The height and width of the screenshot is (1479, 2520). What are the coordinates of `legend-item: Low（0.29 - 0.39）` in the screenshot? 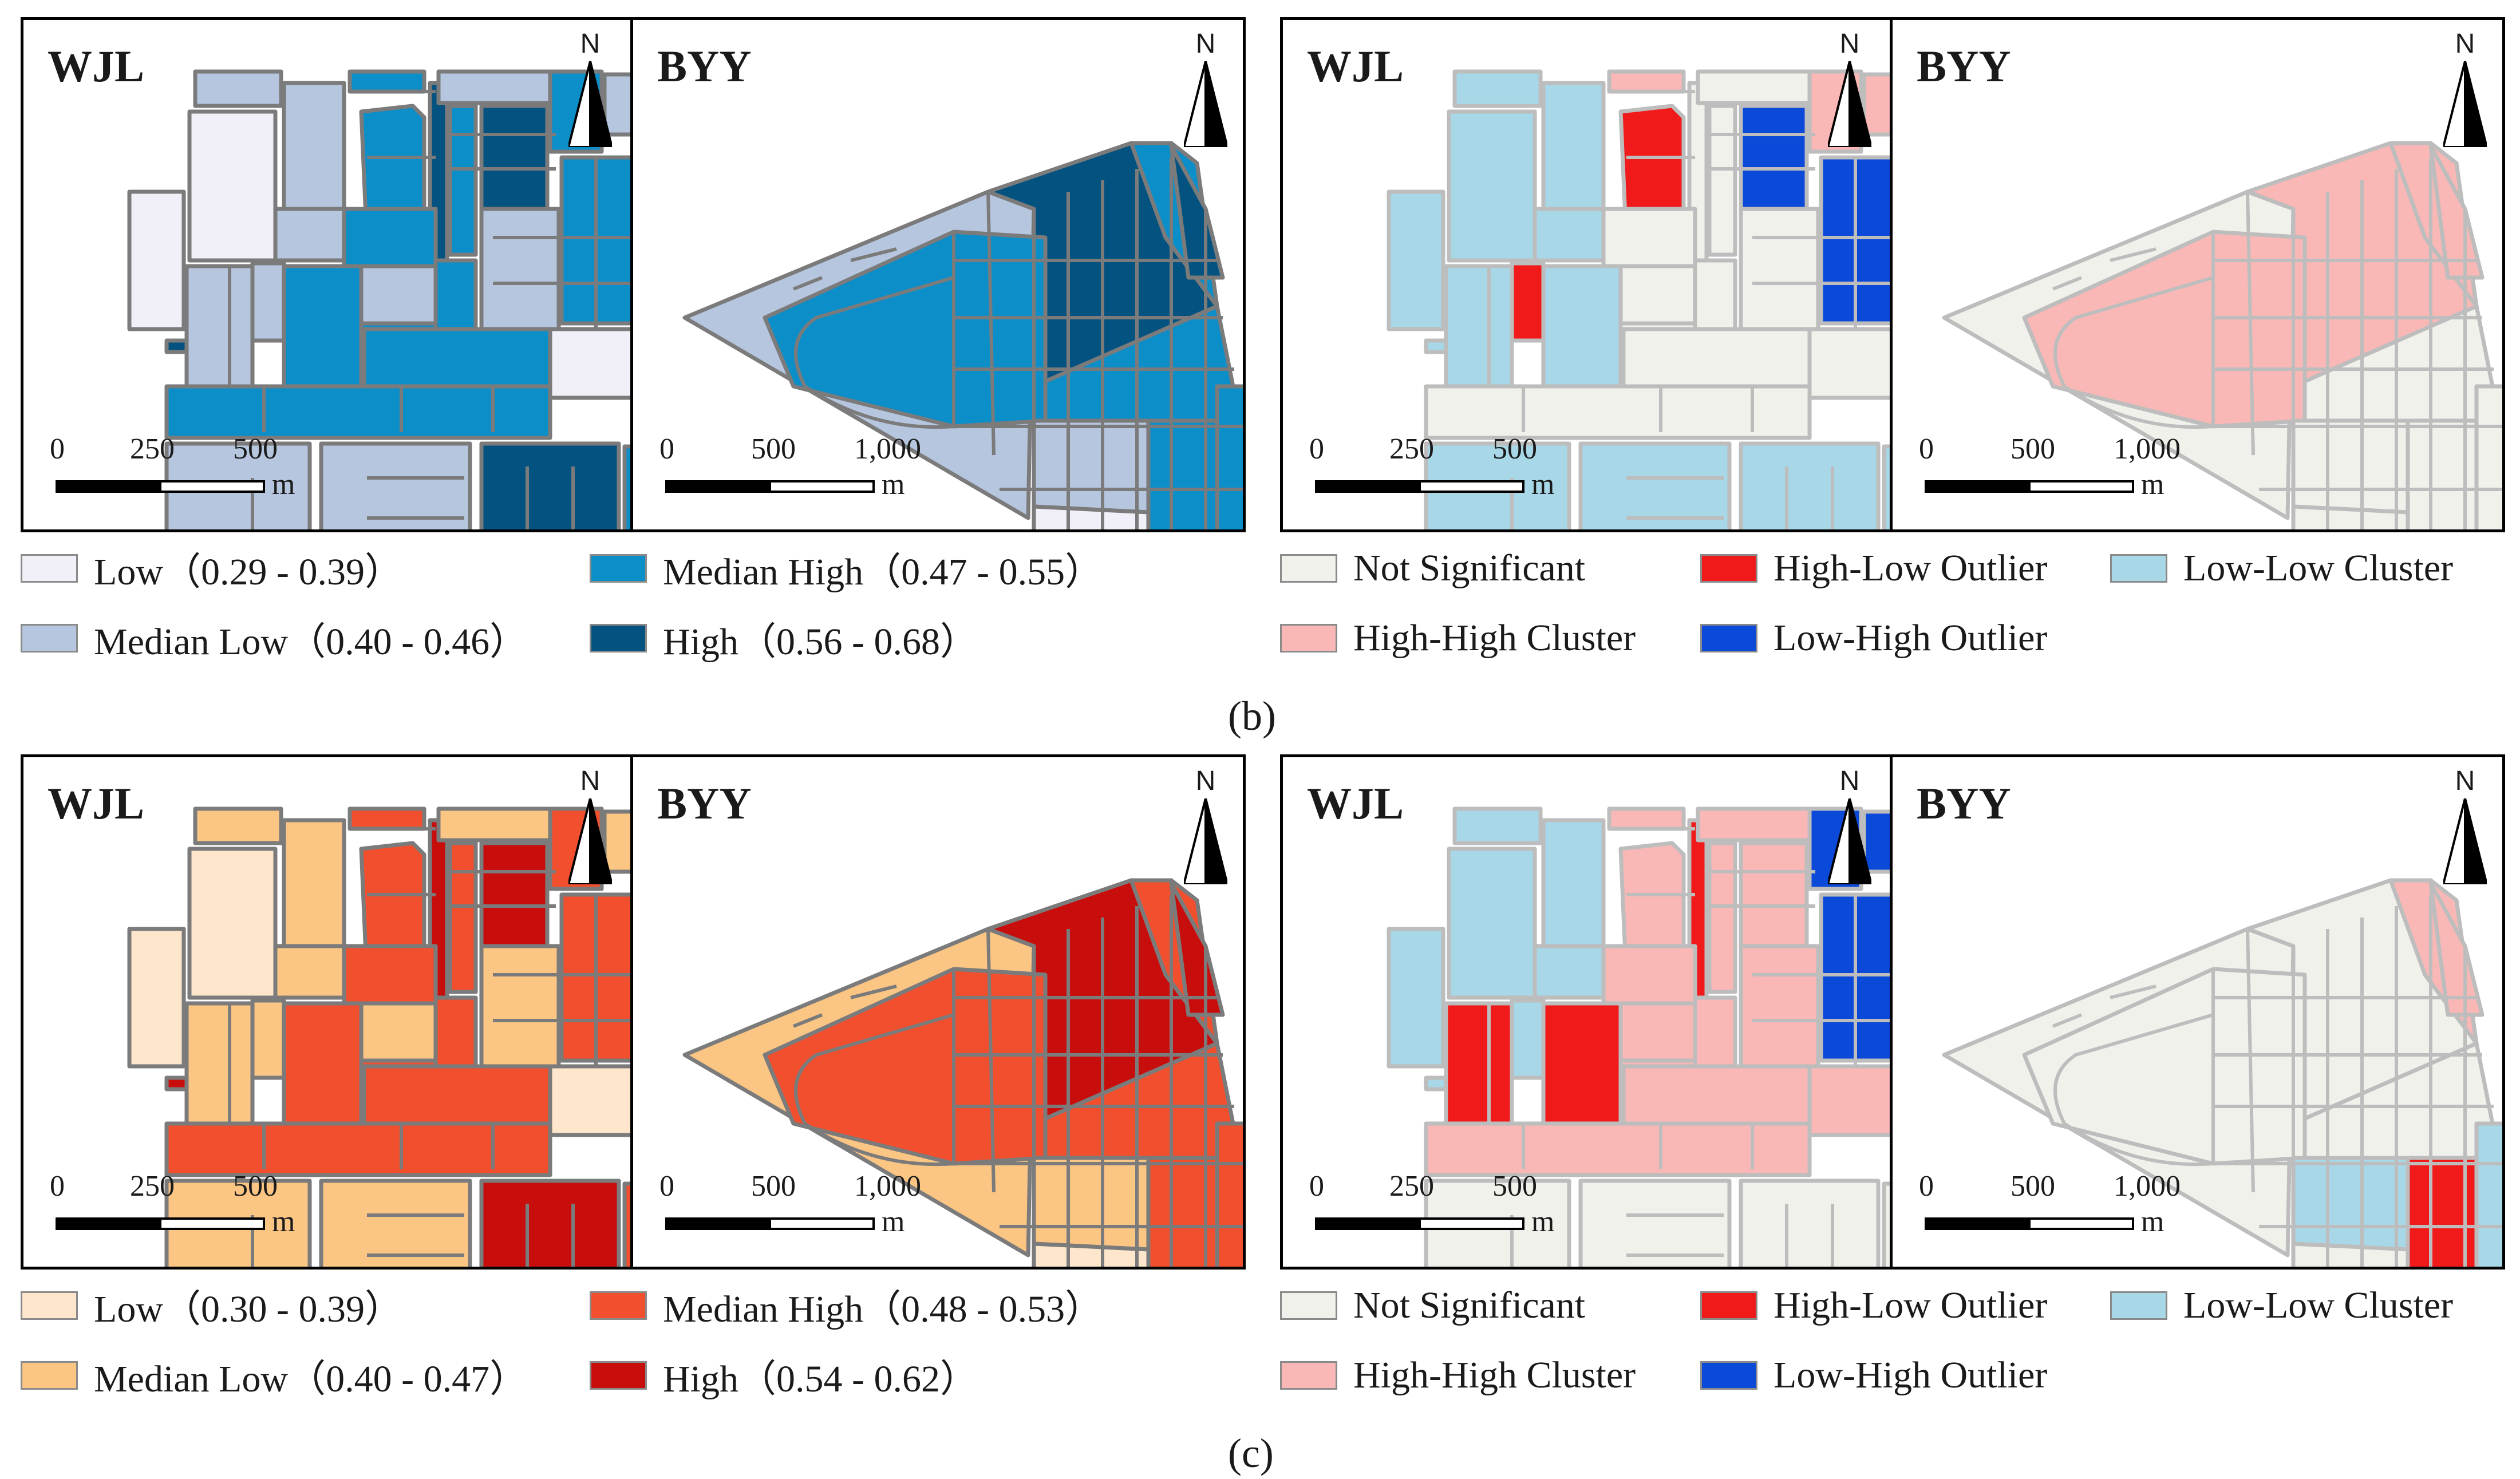 It's located at (211, 570).